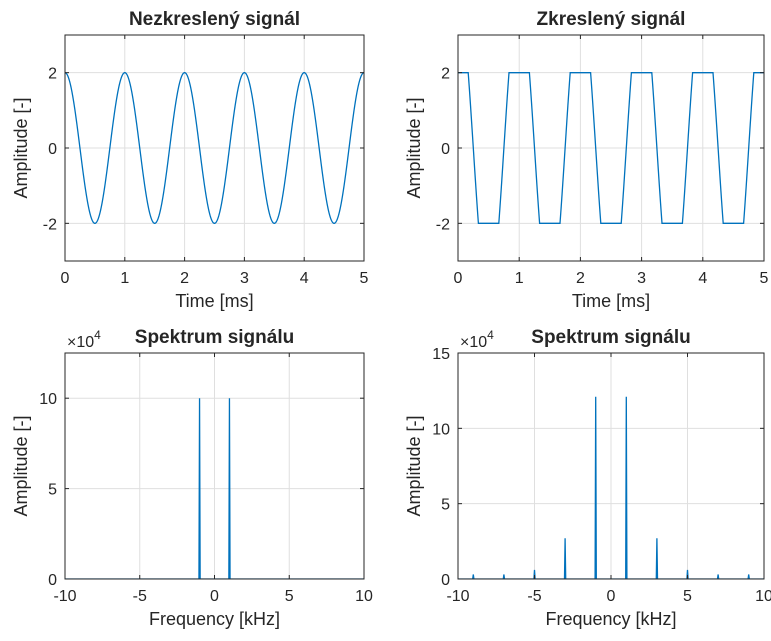 Image resolution: width=771 pixels, height=641 pixels. I want to click on y-tick-label: 15, so click(441, 354).